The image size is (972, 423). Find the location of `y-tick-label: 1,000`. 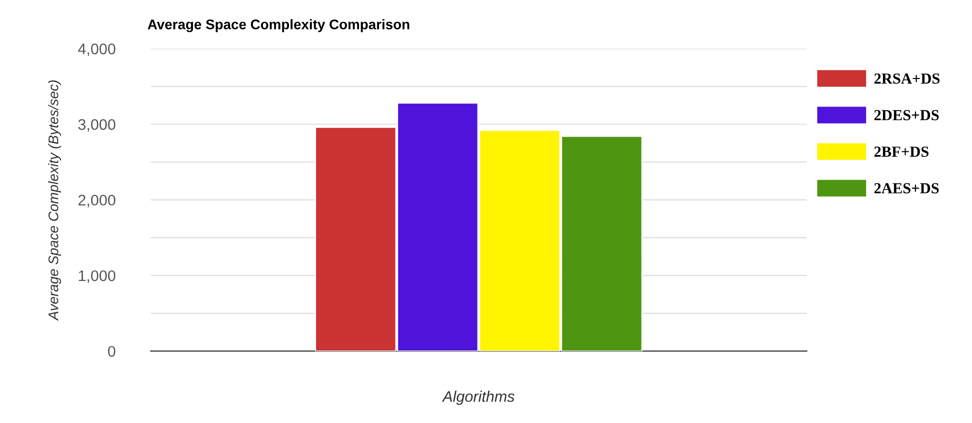

y-tick-label: 1,000 is located at coordinates (97, 276).